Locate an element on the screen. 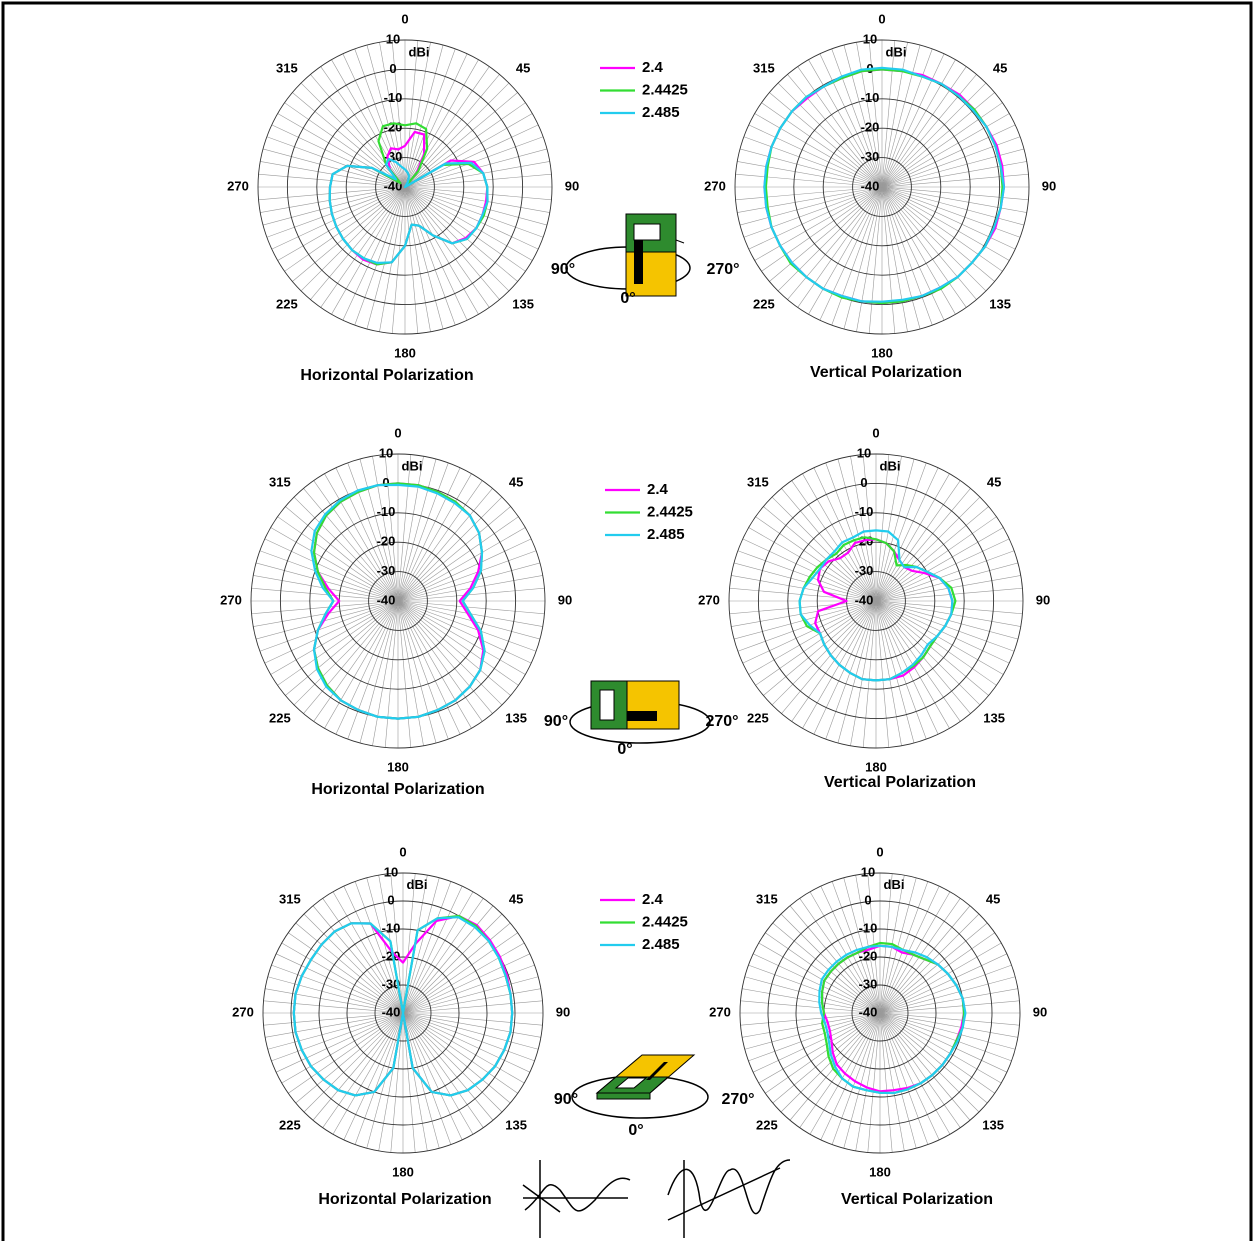 The image size is (1254, 1241). legend-label: 2.4 is located at coordinates (653, 899).